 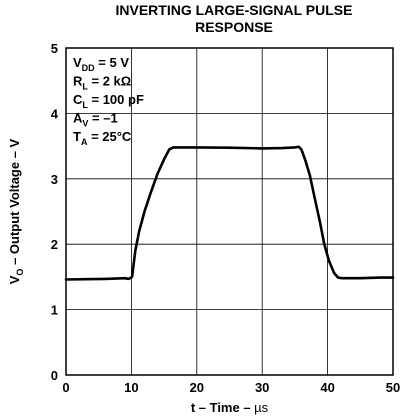 What do you see at coordinates (234, 10) in the screenshot?
I see `chart-title-line-1: INVERTING LARGE-SIGNAL PULSE` at bounding box center [234, 10].